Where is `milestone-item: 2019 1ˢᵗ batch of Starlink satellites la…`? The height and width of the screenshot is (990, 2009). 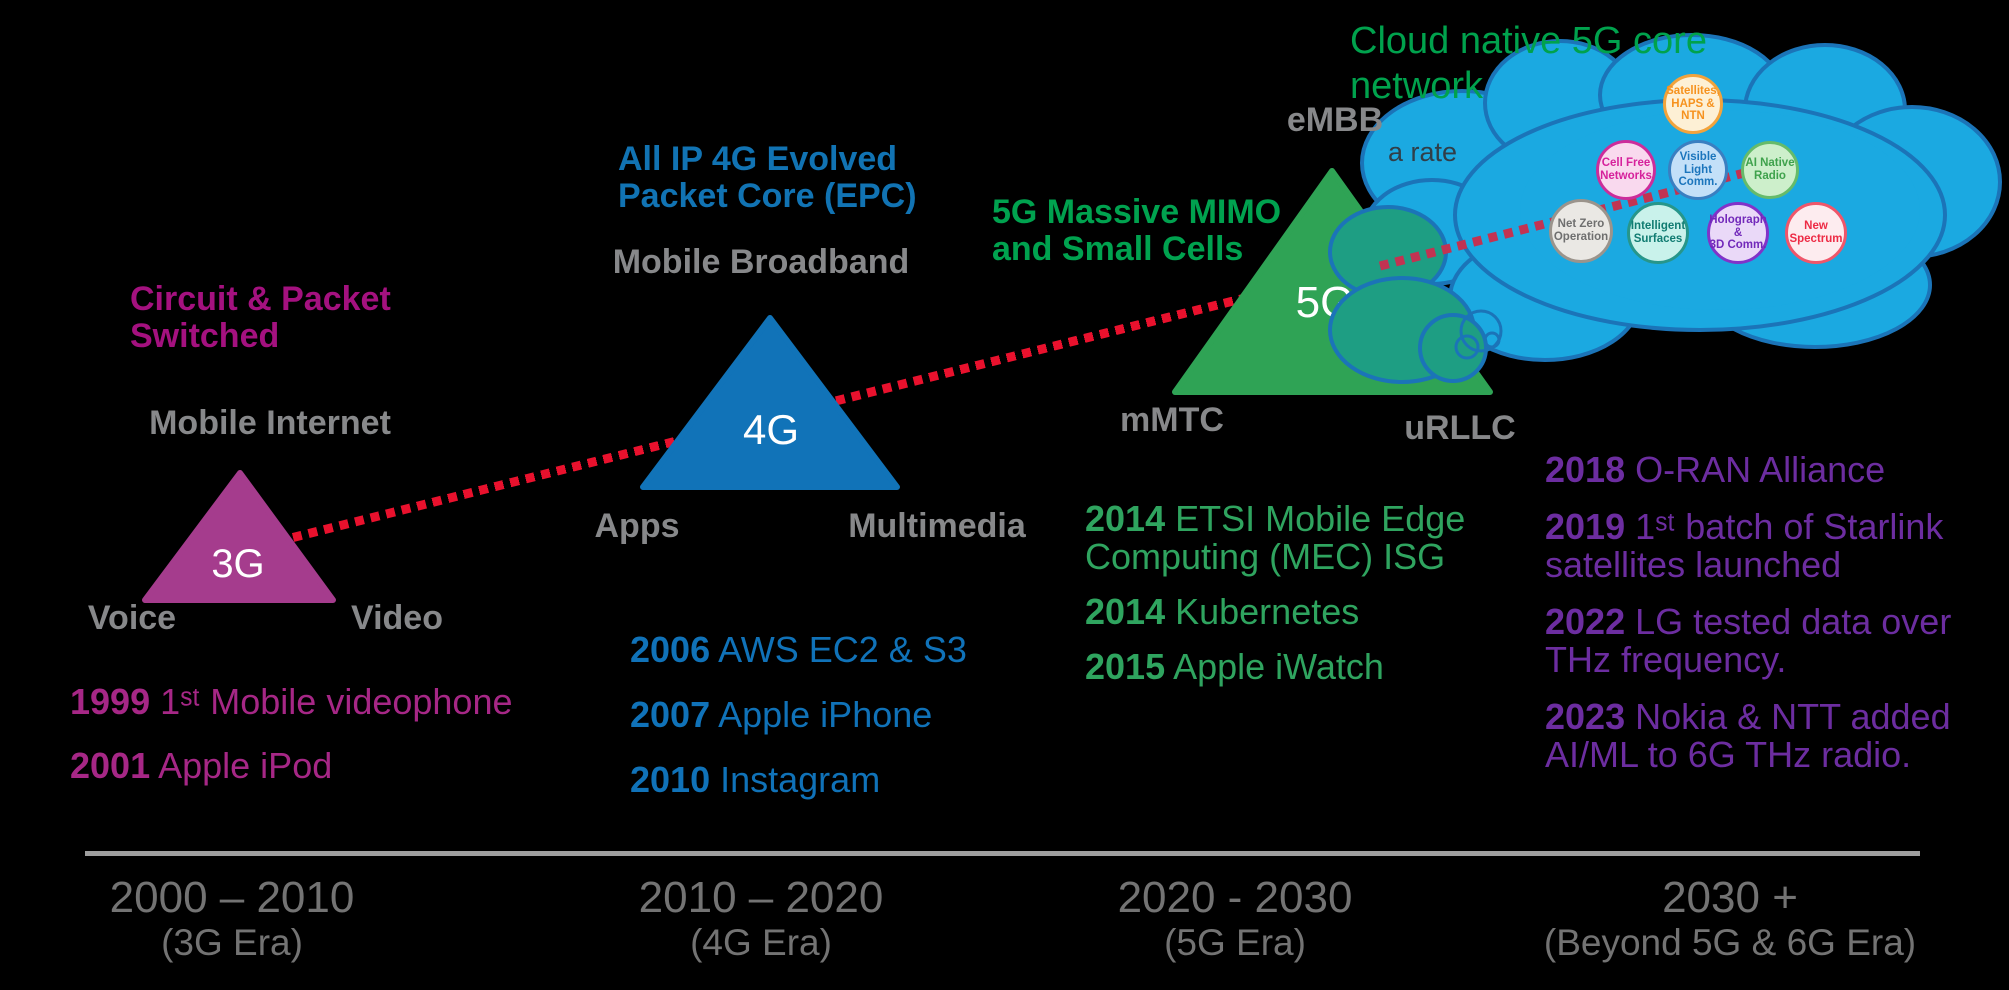
milestone-item: 2019 1ˢᵗ batch of Starlink satellites la… is located at coordinates (1748, 546).